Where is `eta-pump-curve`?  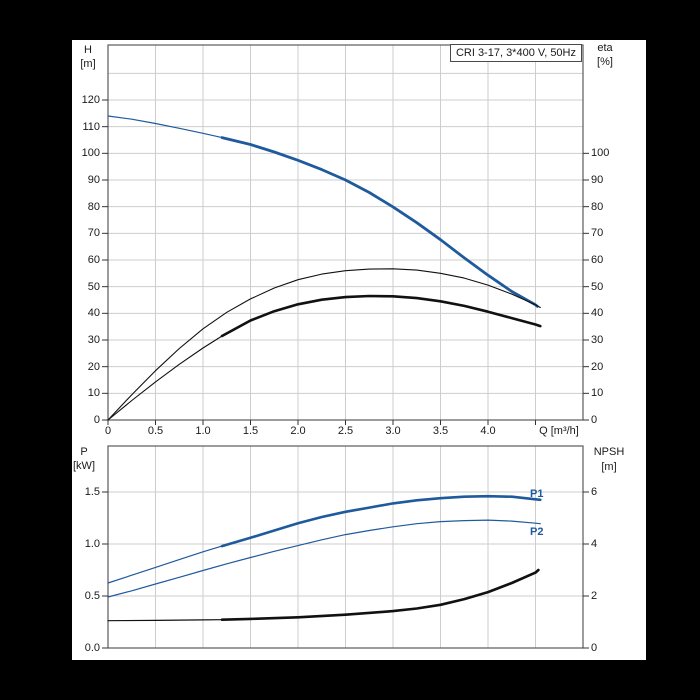
eta-pump-curve is located at coordinates (324, 344).